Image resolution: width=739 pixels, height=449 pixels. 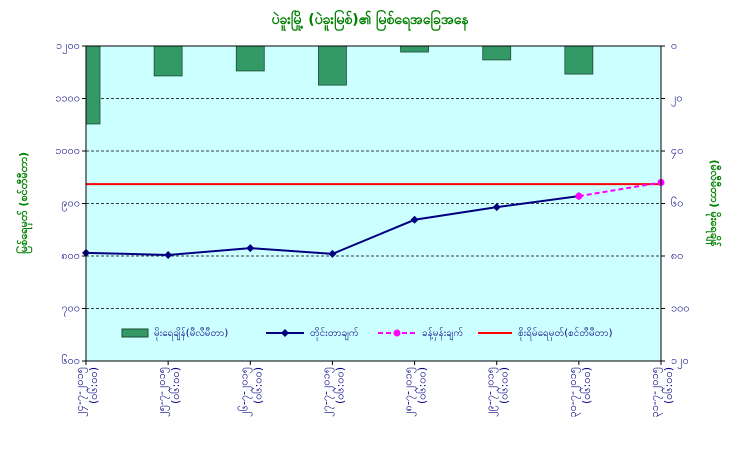 I want to click on x-tick-label: ၂၅-၇-၂၀၁၅, so click(x=162, y=392).